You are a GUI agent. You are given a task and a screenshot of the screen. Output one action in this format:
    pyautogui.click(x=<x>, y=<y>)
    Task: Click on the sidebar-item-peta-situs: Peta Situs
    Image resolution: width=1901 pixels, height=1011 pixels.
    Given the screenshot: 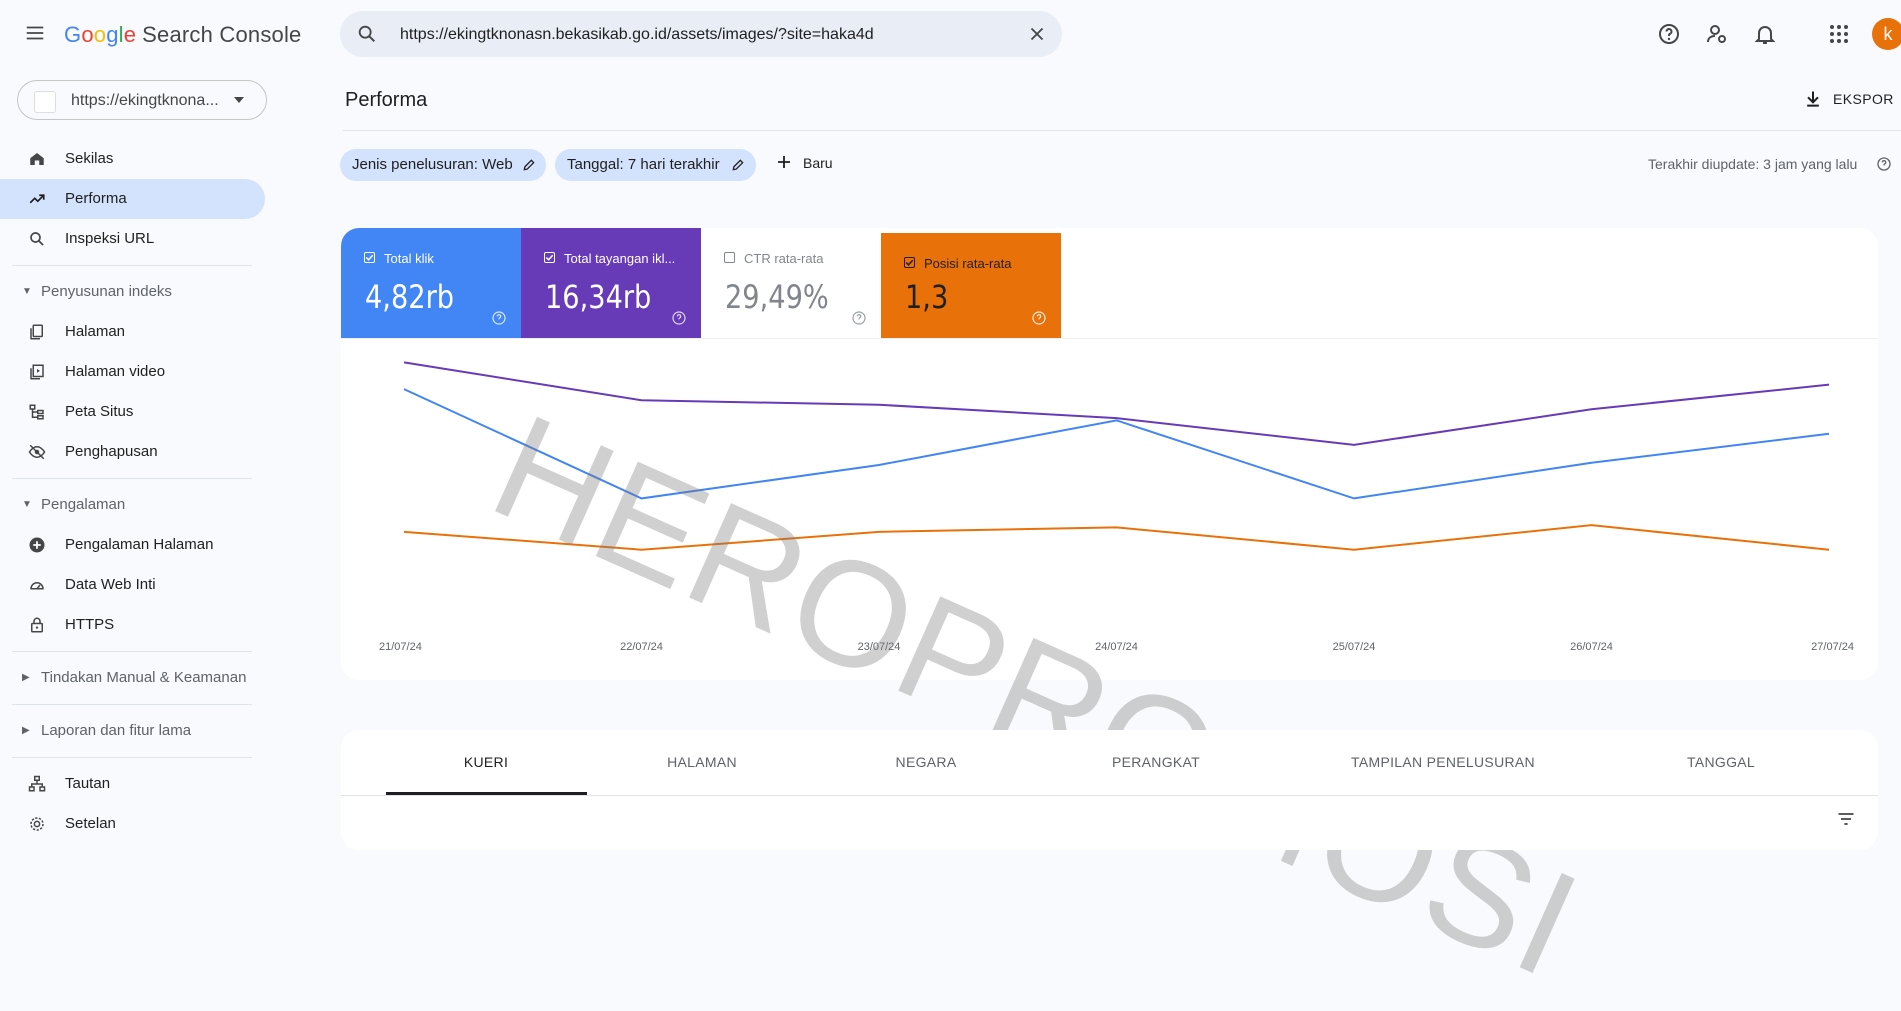 What is the action you would take?
    pyautogui.click(x=132, y=412)
    